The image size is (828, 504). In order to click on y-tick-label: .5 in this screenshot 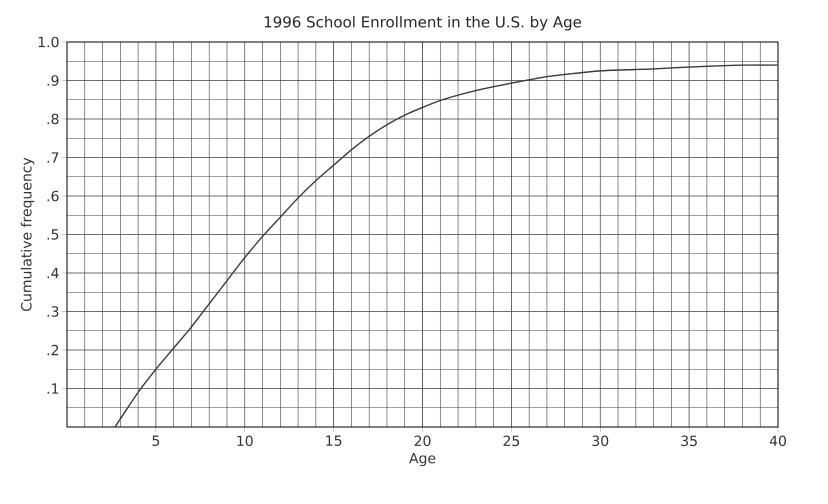, I will do `click(53, 234)`.